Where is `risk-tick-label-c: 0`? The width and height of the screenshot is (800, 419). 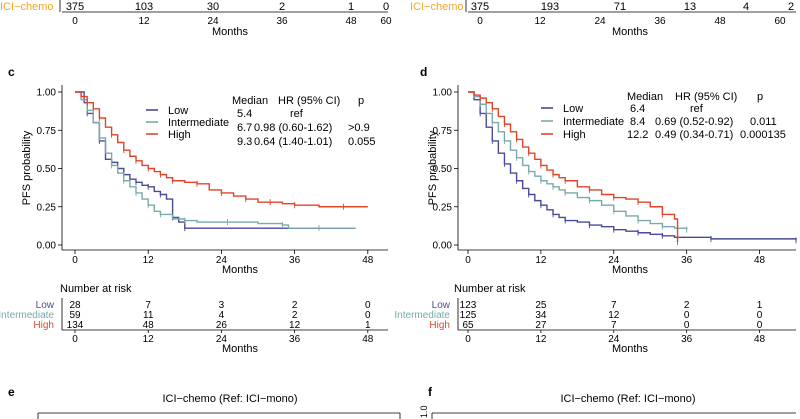
risk-tick-label-c: 0 is located at coordinates (75, 339).